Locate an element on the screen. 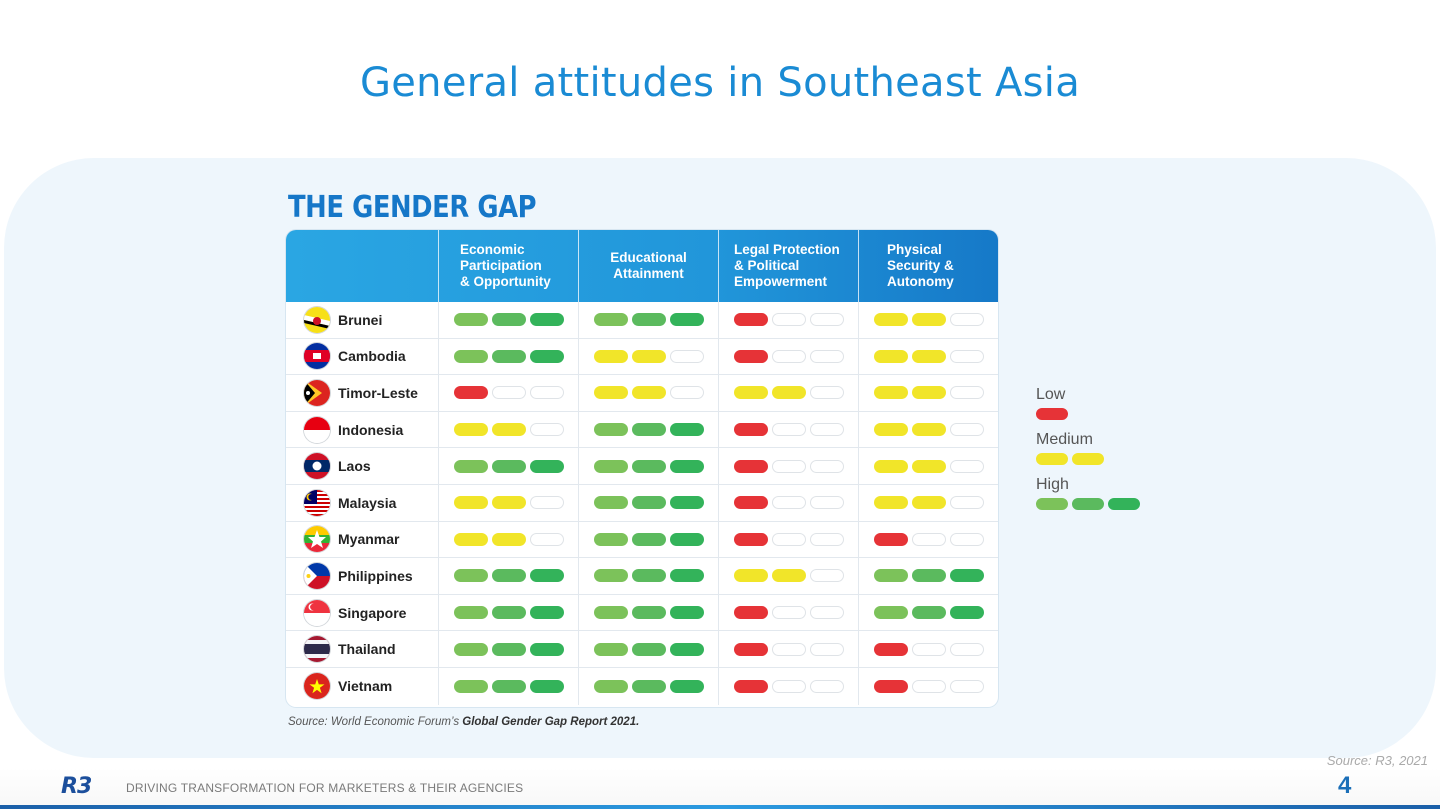 The image size is (1440, 809). country-name: Singapore is located at coordinates (372, 612).